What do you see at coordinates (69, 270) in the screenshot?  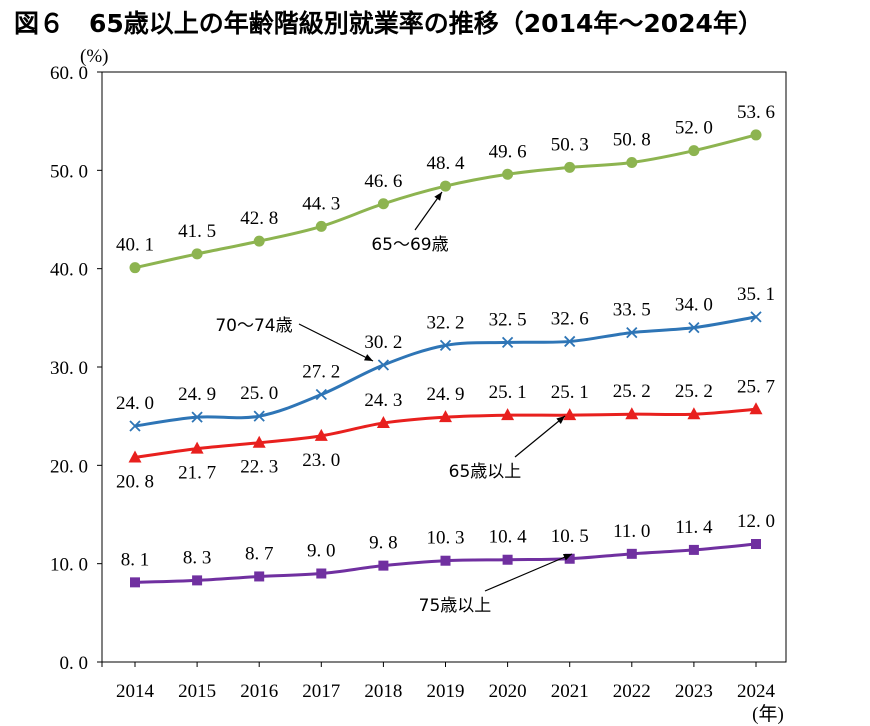 I see `y-tick-label: 40. 0` at bounding box center [69, 270].